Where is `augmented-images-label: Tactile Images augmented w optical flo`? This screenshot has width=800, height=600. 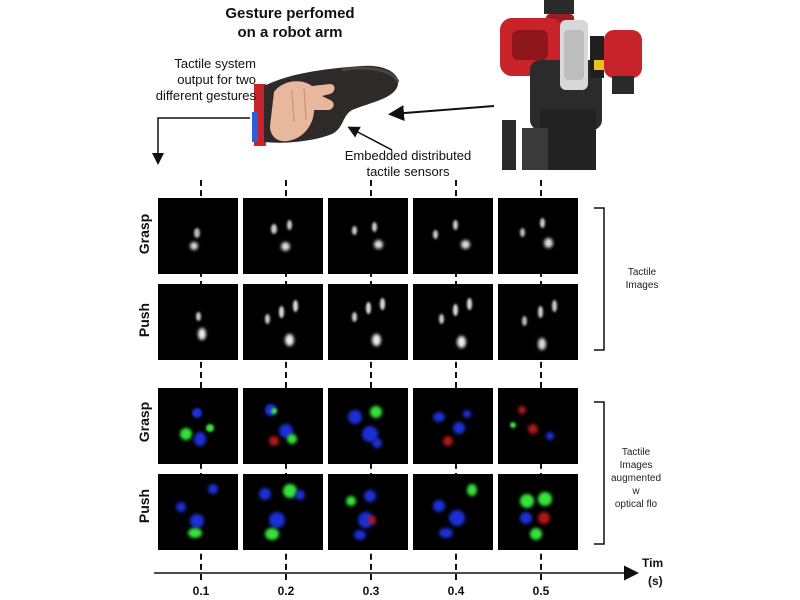
augmented-images-label: Tactile Images augmented w optical flo is located at coordinates (636, 478).